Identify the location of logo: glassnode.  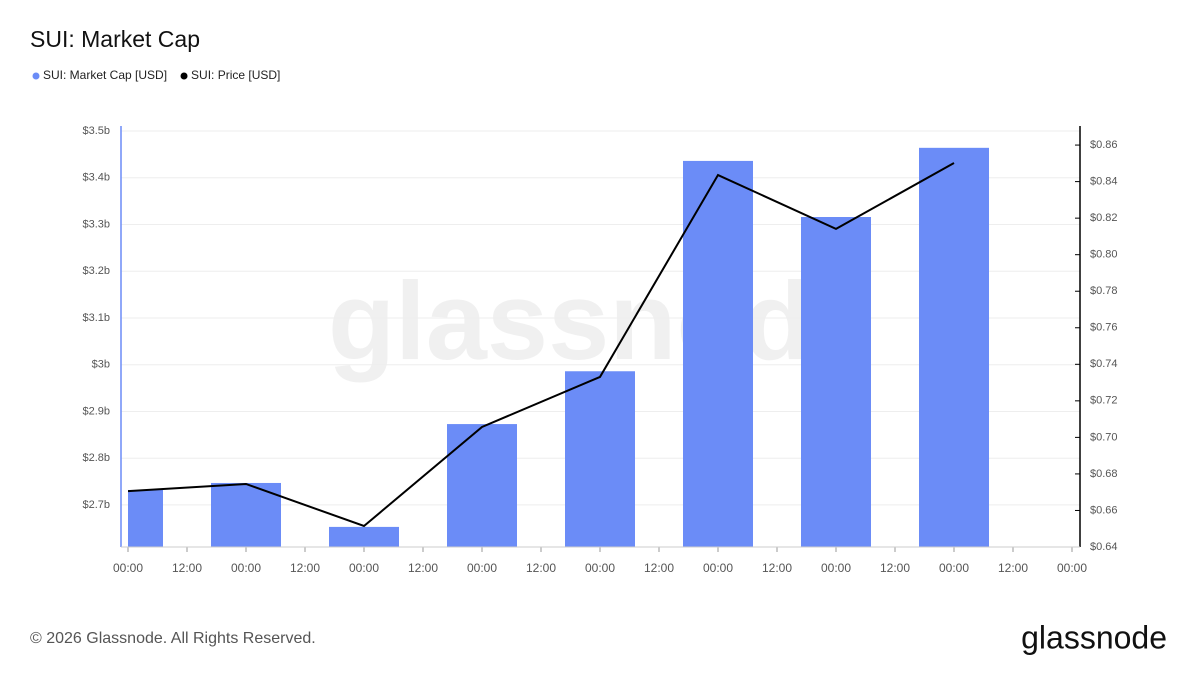
(1094, 637).